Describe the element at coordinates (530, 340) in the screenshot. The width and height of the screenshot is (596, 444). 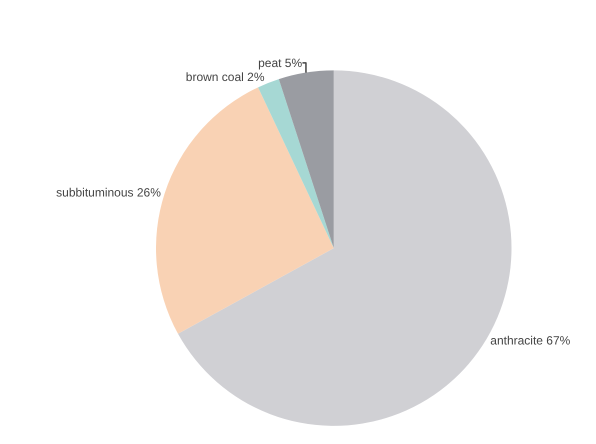
I see `slice-label: anthracite 67%` at that location.